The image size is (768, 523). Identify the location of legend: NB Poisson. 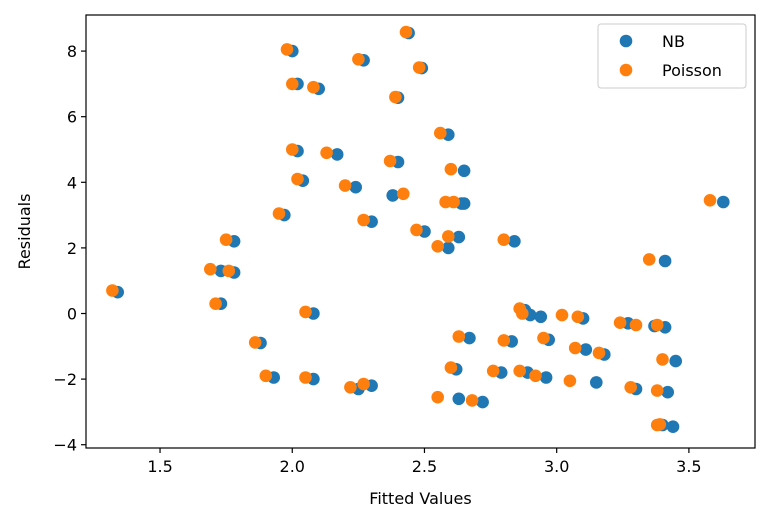
(672, 56).